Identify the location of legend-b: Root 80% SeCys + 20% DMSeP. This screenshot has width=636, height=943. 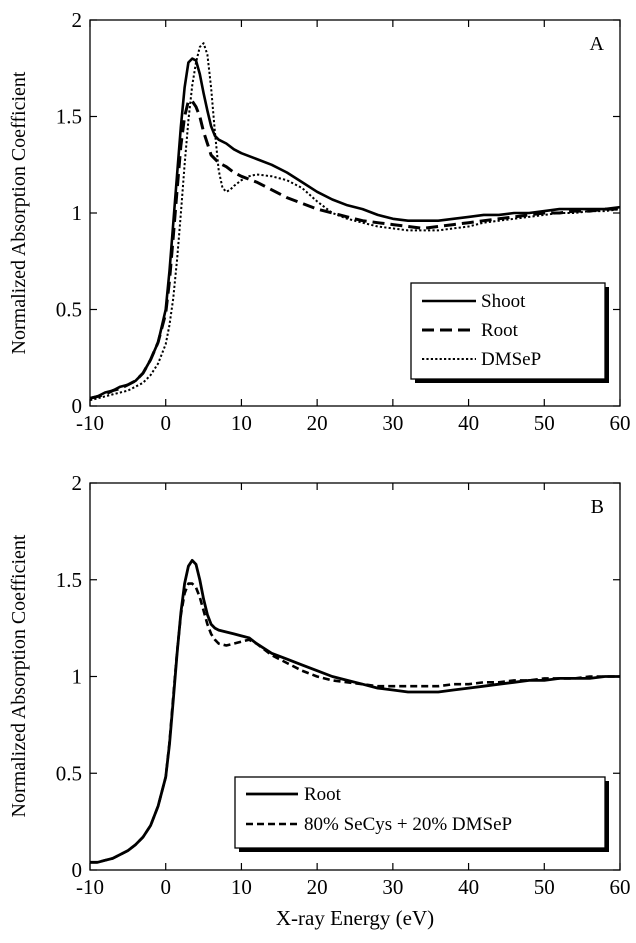
(421, 814).